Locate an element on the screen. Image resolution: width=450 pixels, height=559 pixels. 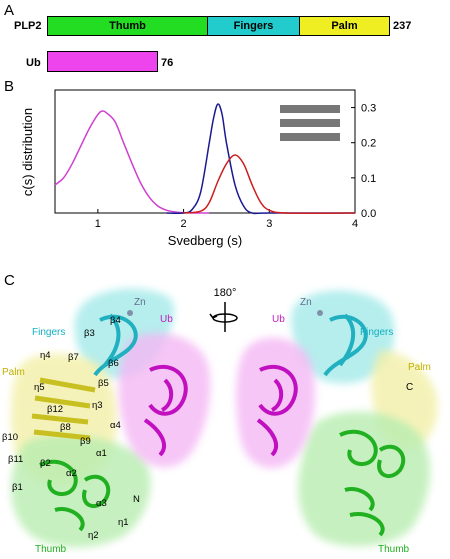
thumb-label-left: Thumb is located at coordinates (51, 549).